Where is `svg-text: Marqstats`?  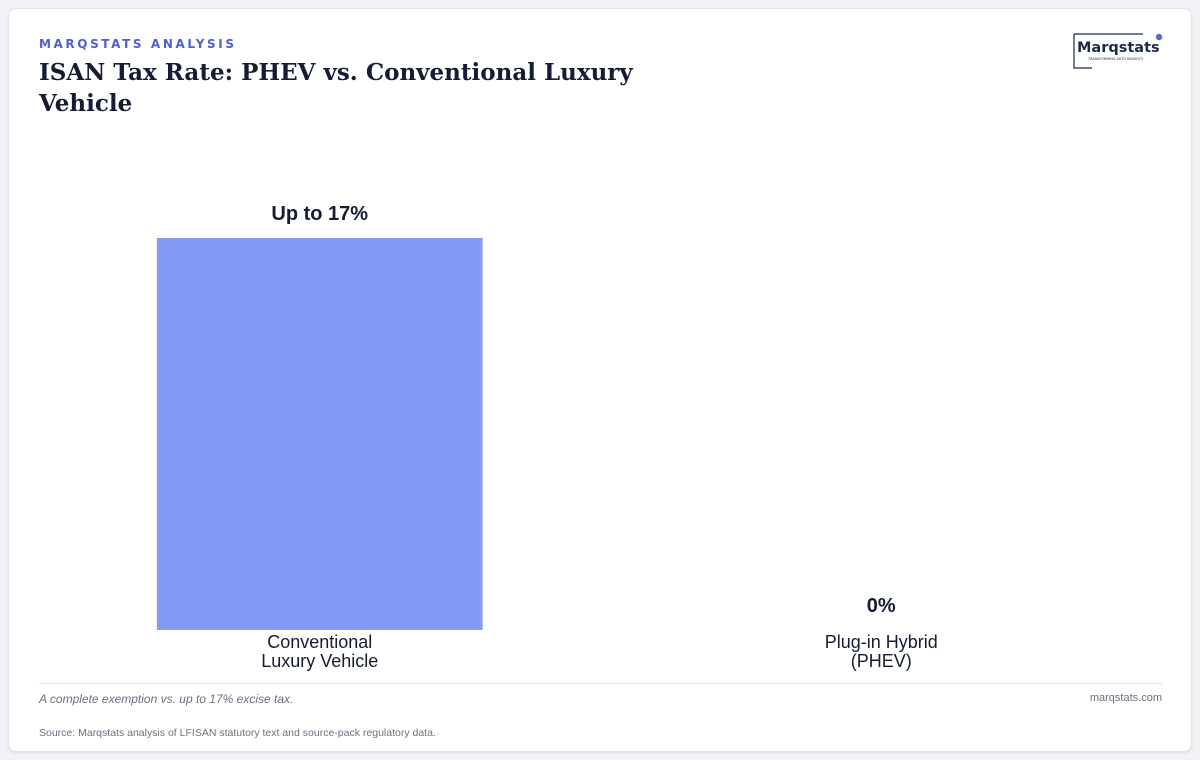
svg-text: Marqstats is located at coordinates (1118, 48).